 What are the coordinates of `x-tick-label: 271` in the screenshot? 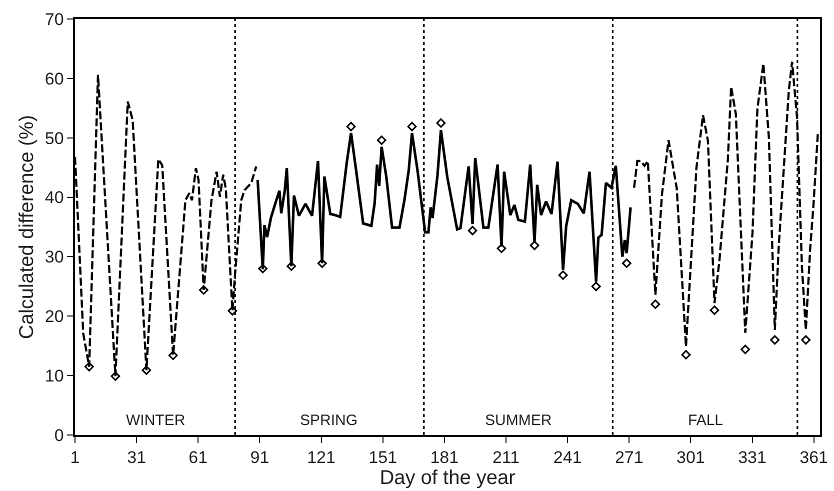 It's located at (629, 458).